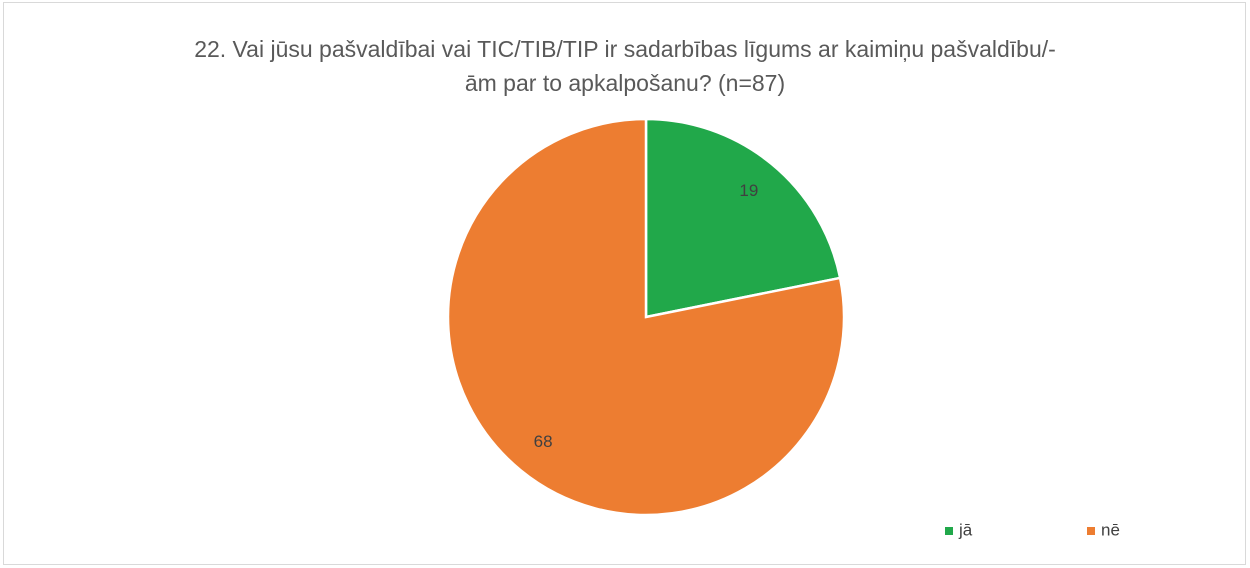  What do you see at coordinates (543, 441) in the screenshot?
I see `data-label: 68` at bounding box center [543, 441].